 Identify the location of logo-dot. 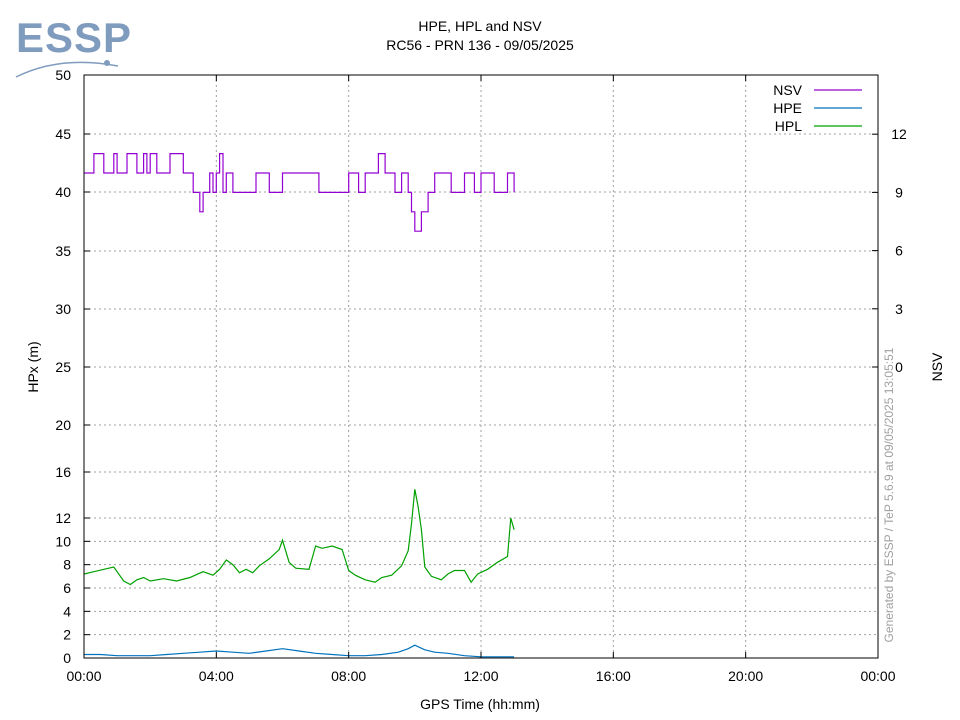
(107, 63).